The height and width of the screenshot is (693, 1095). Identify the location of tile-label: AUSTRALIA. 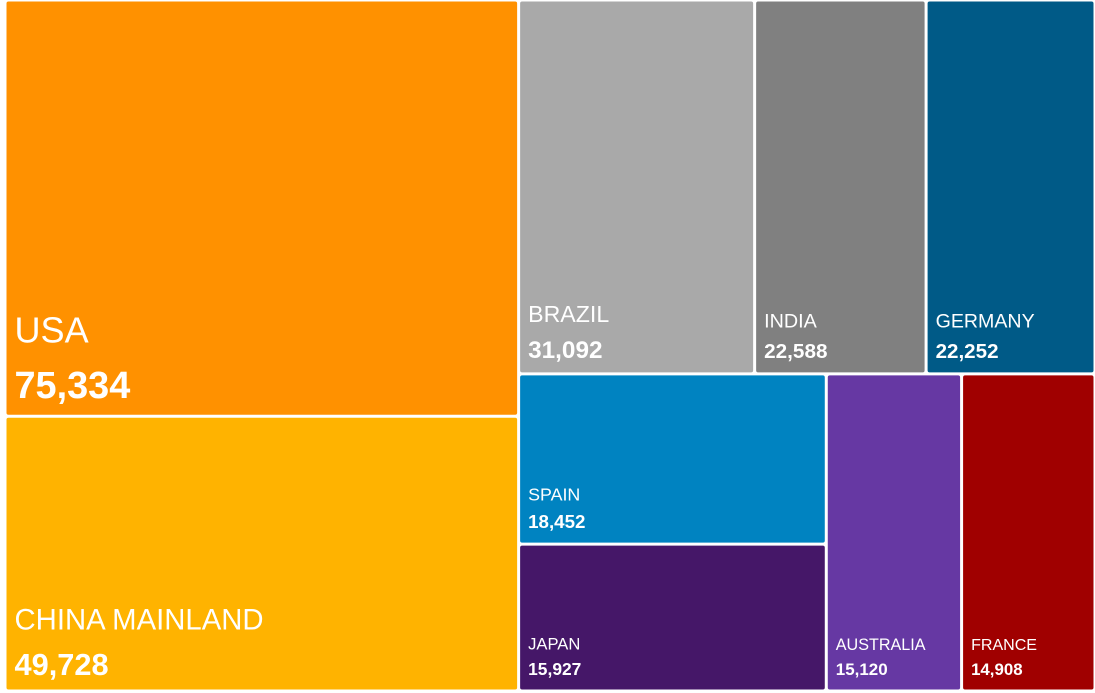
(881, 645).